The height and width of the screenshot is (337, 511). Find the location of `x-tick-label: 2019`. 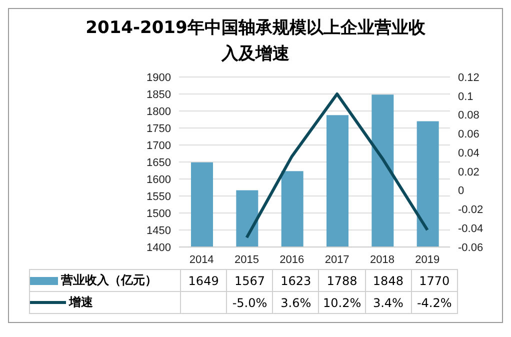

x-tick-label: 2019 is located at coordinates (427, 260).